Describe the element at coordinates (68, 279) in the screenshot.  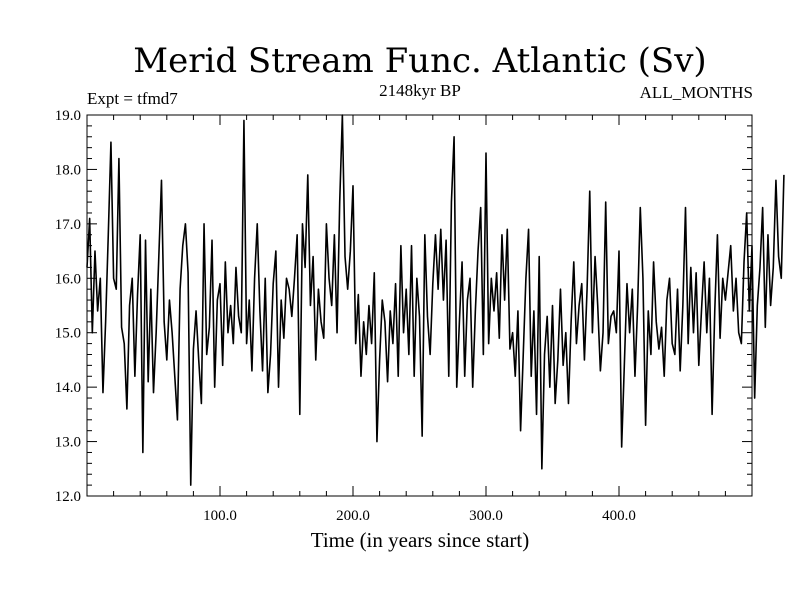
I see `y-tick-label: 16.0` at that location.